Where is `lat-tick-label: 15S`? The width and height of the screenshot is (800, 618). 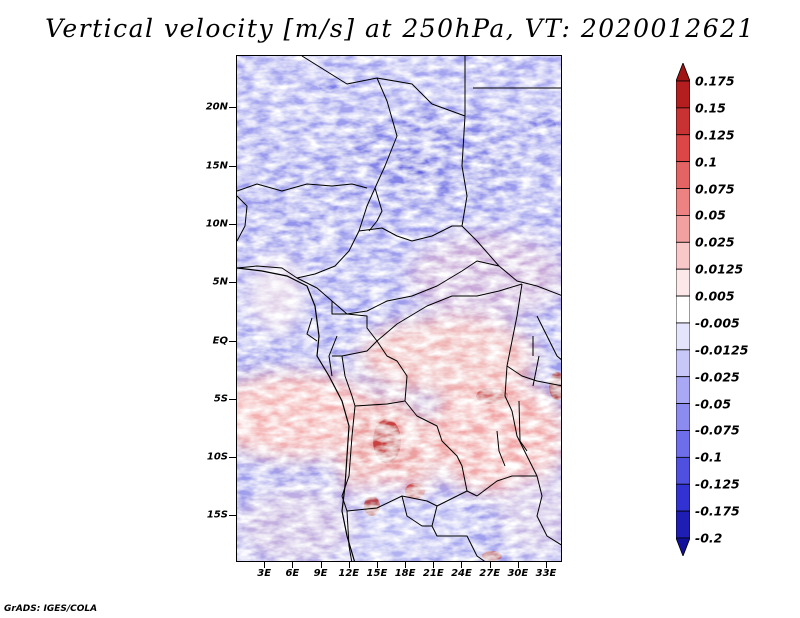 lat-tick-label: 15S is located at coordinates (217, 515).